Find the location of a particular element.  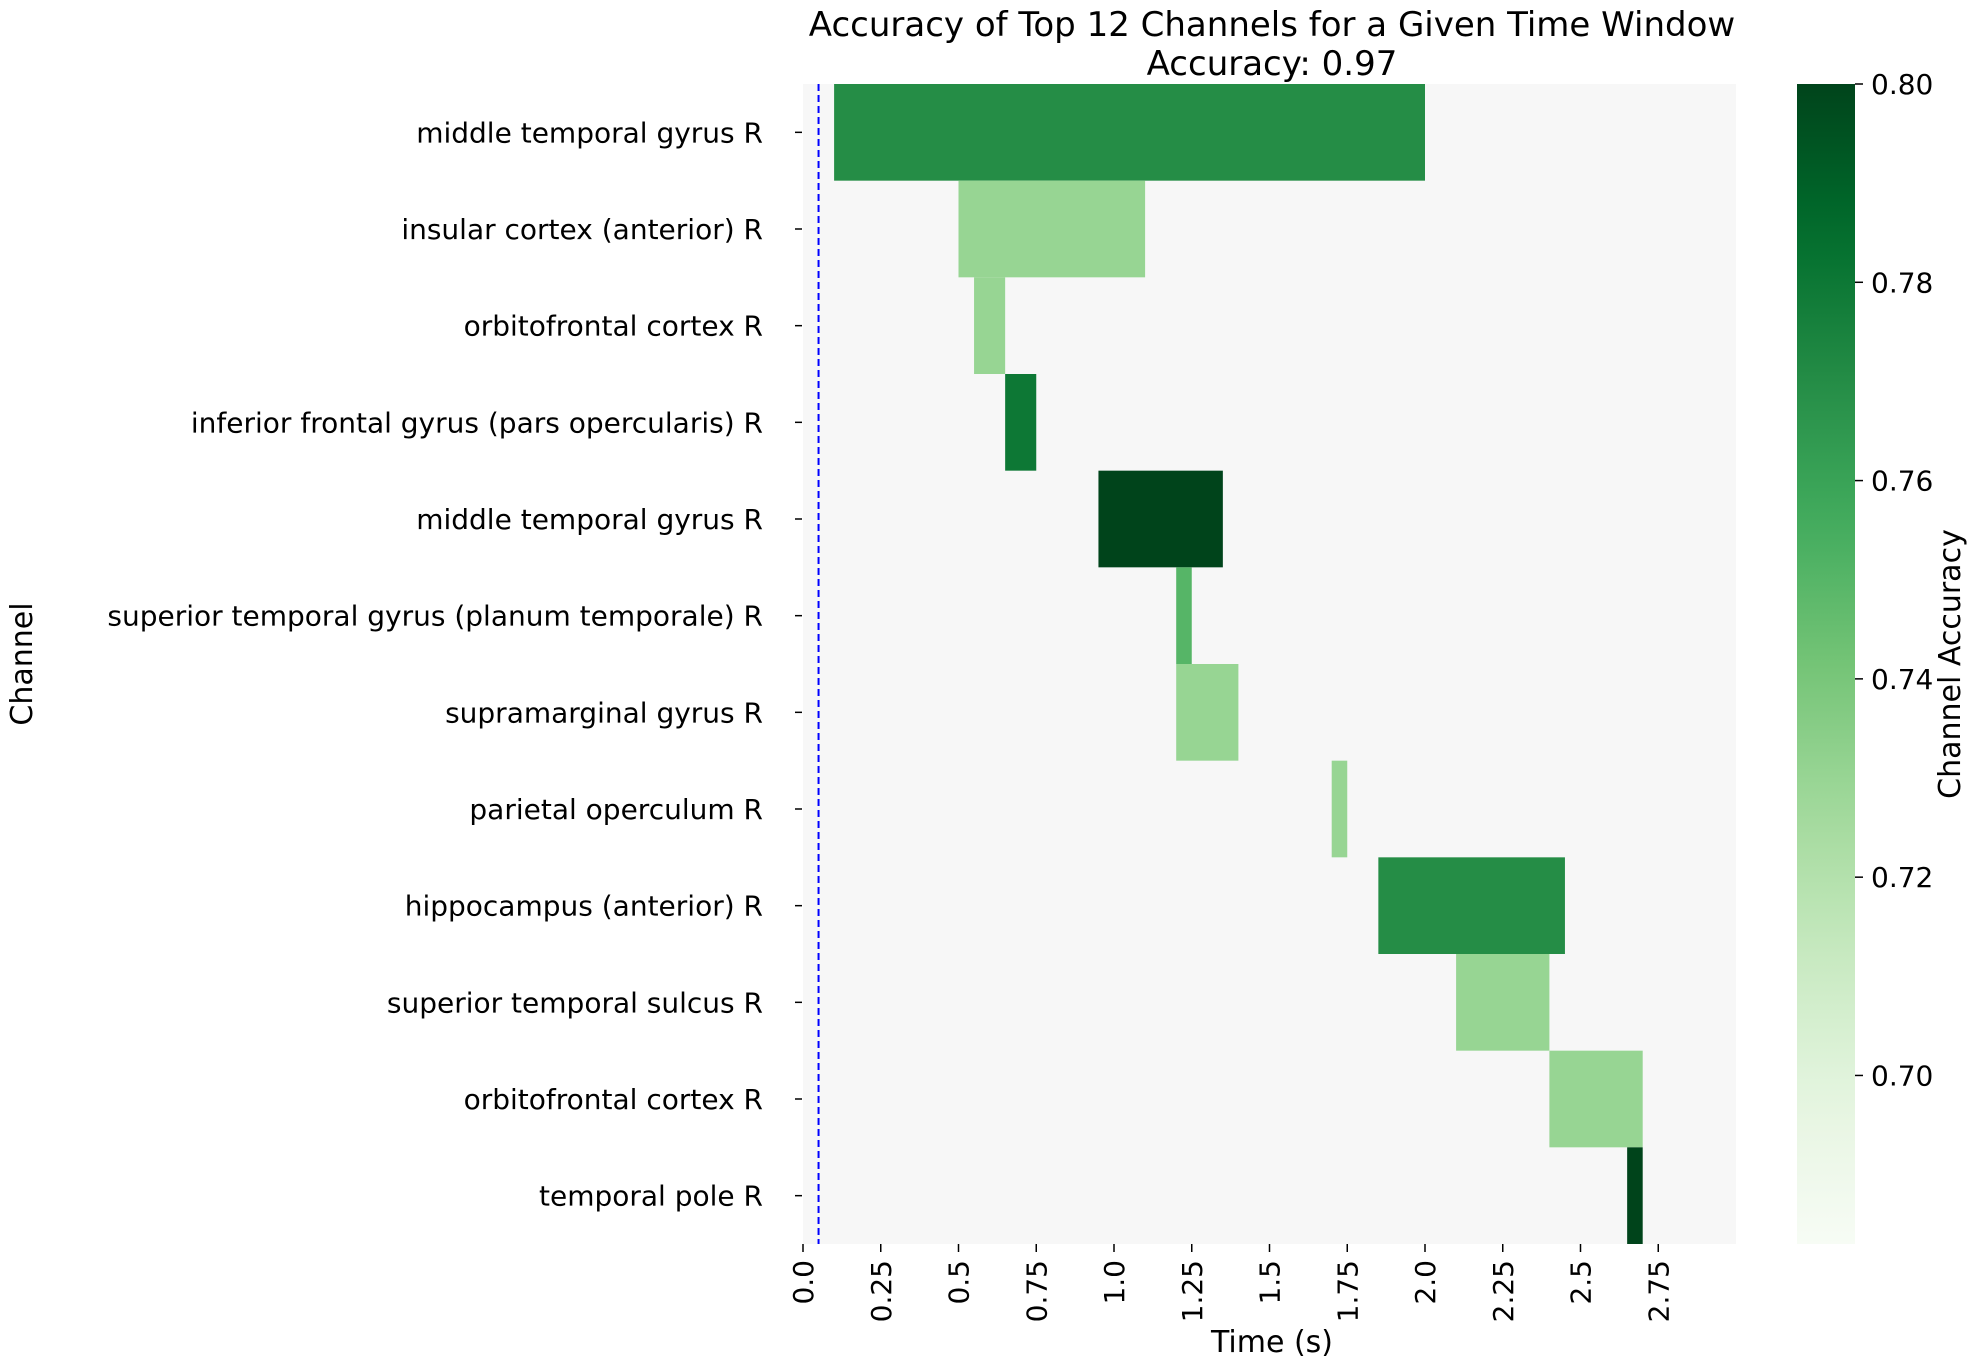

x-tick-label: 2.5 is located at coordinates (1581, 1282).